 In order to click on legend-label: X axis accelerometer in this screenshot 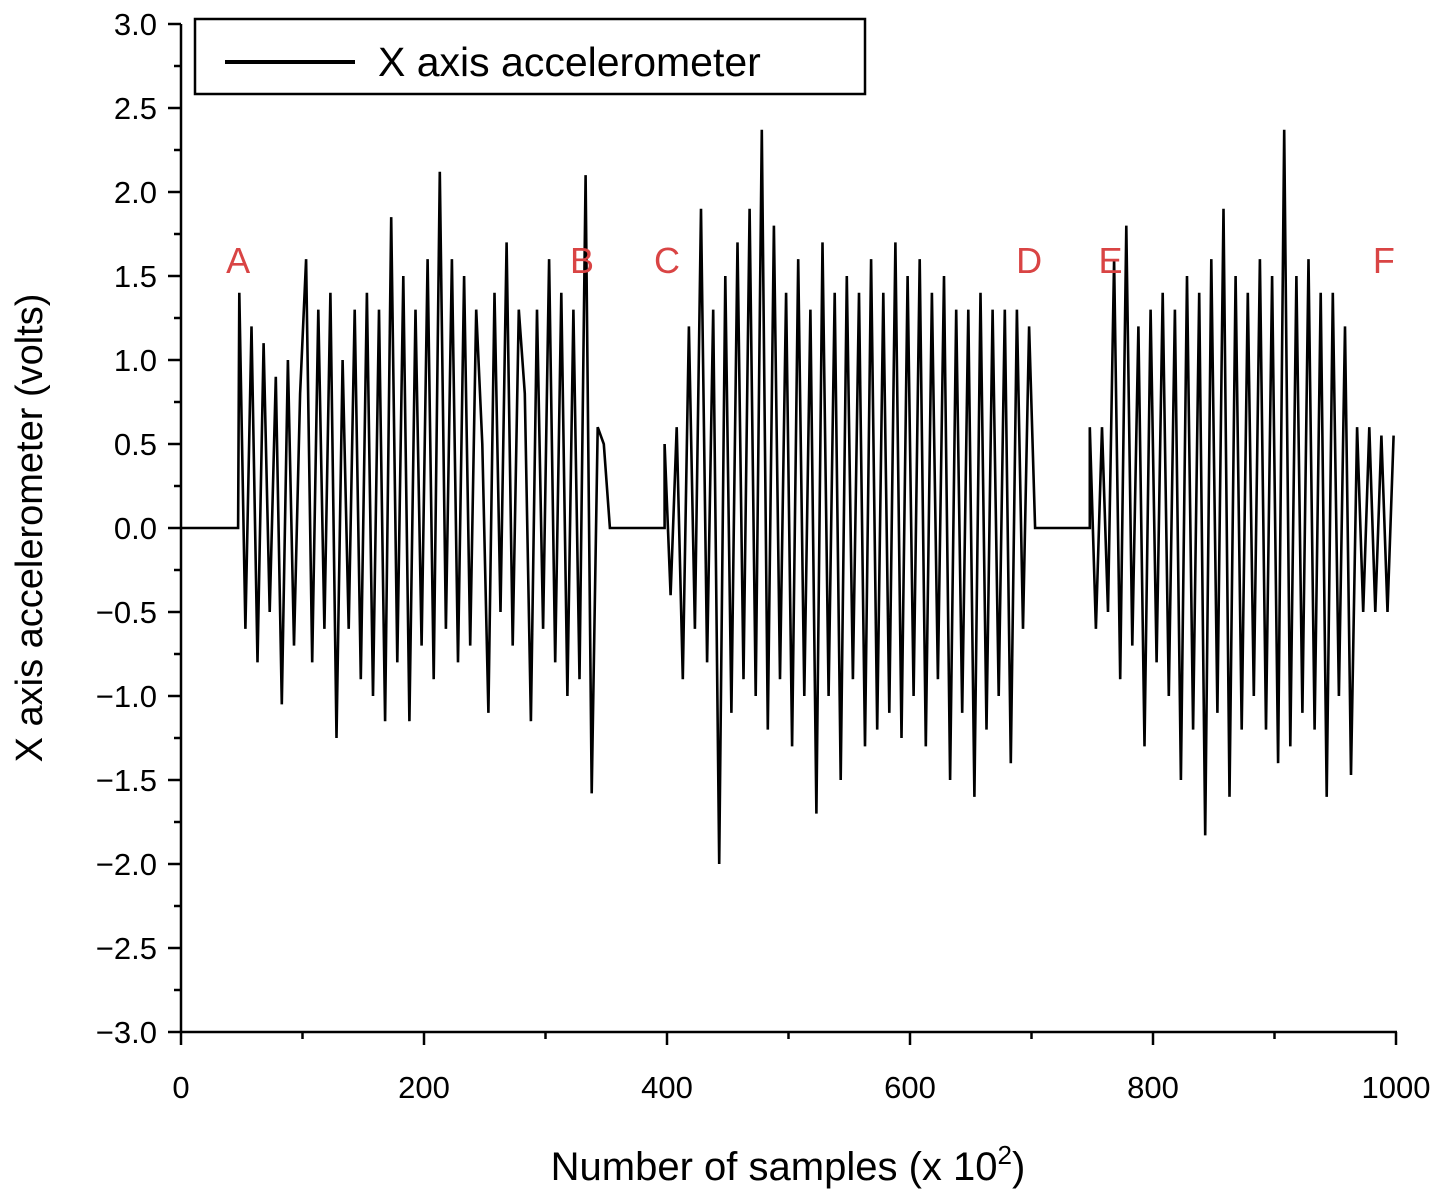, I will do `click(569, 62)`.